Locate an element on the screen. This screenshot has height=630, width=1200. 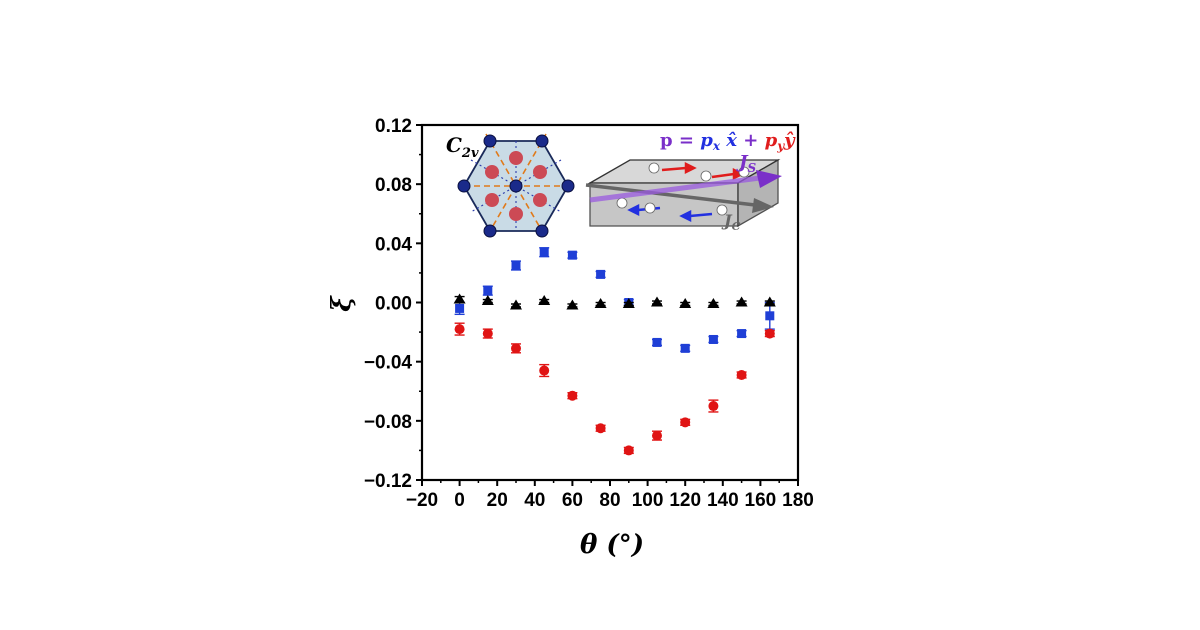
y-tick-label: −0.12 is located at coordinates (388, 481).